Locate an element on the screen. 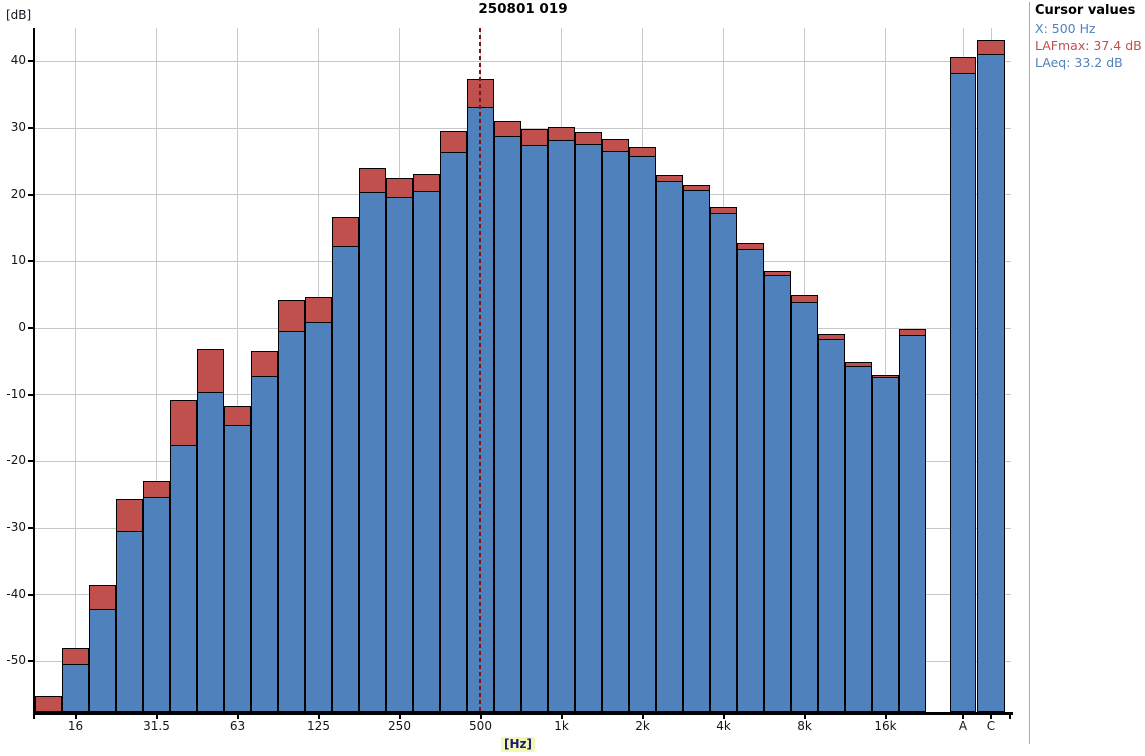  bar-laeq-31.5 is located at coordinates (156, 604).